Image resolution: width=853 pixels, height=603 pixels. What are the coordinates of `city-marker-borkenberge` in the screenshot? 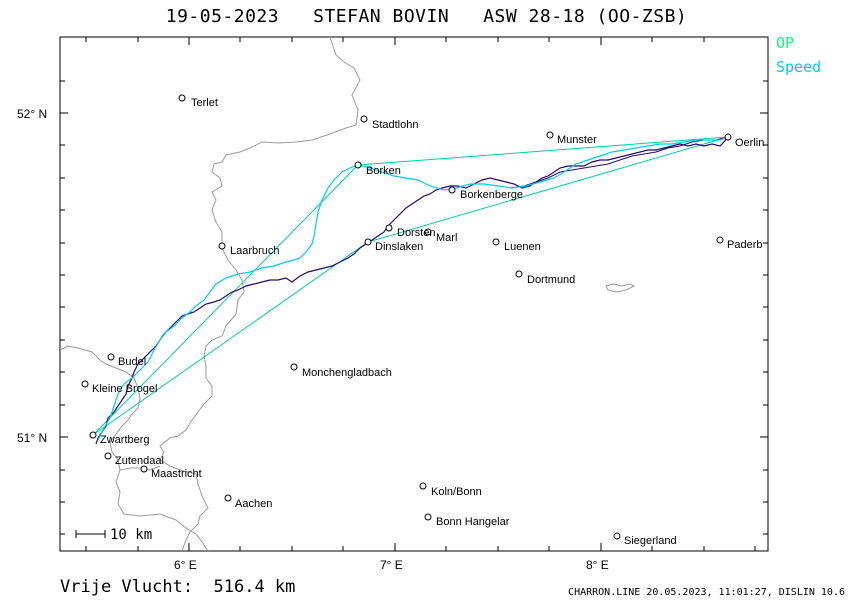 It's located at (452, 190).